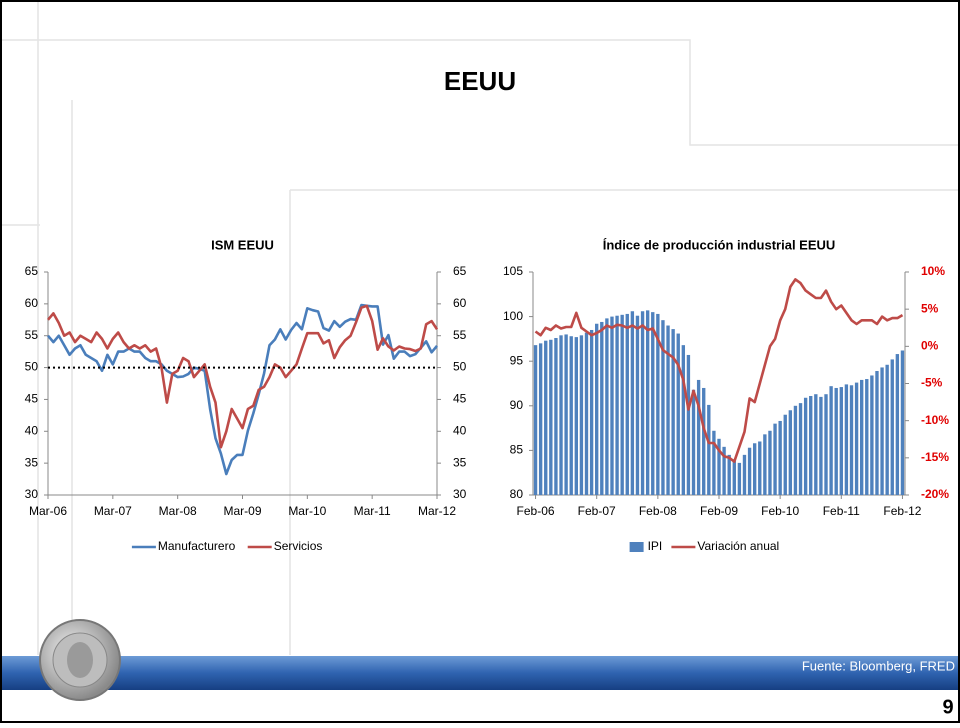 Image resolution: width=960 pixels, height=728 pixels. What do you see at coordinates (80, 660) in the screenshot?
I see `logo` at bounding box center [80, 660].